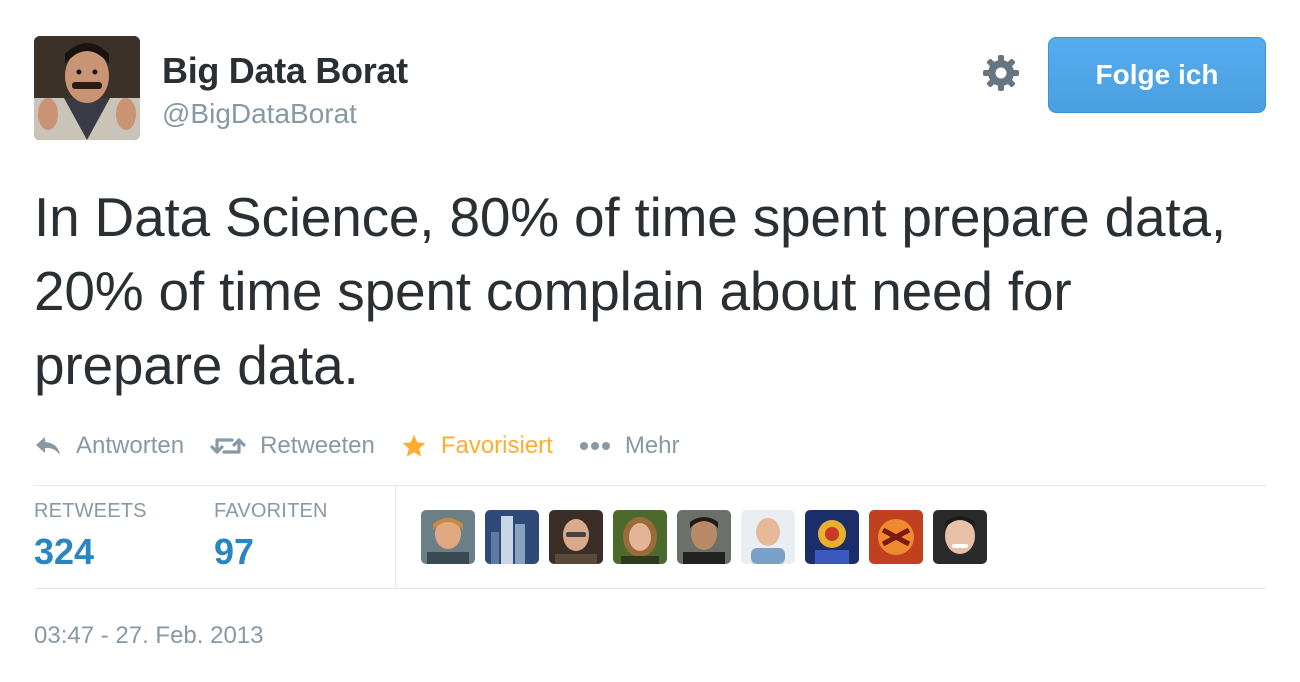  Describe the element at coordinates (259, 113) in the screenshot. I see `user-handle: @BigDataBorat` at that location.